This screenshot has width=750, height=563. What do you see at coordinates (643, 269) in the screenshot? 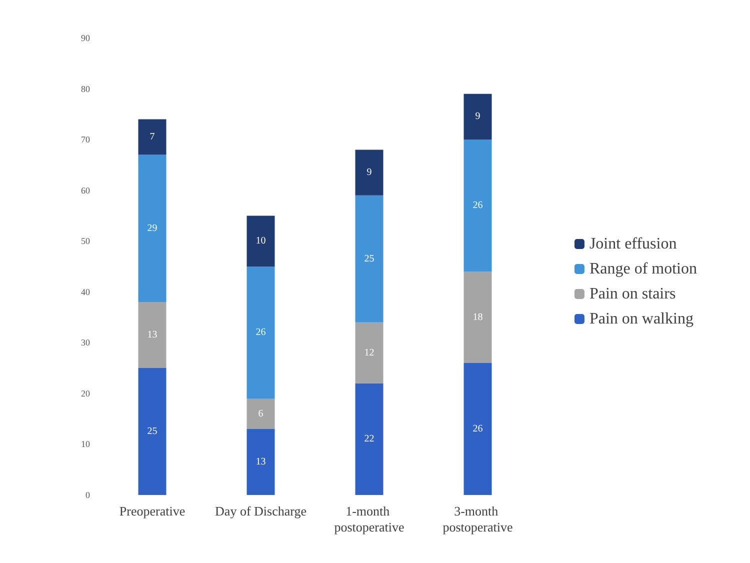
I see `legend-label: Range of motion` at bounding box center [643, 269].